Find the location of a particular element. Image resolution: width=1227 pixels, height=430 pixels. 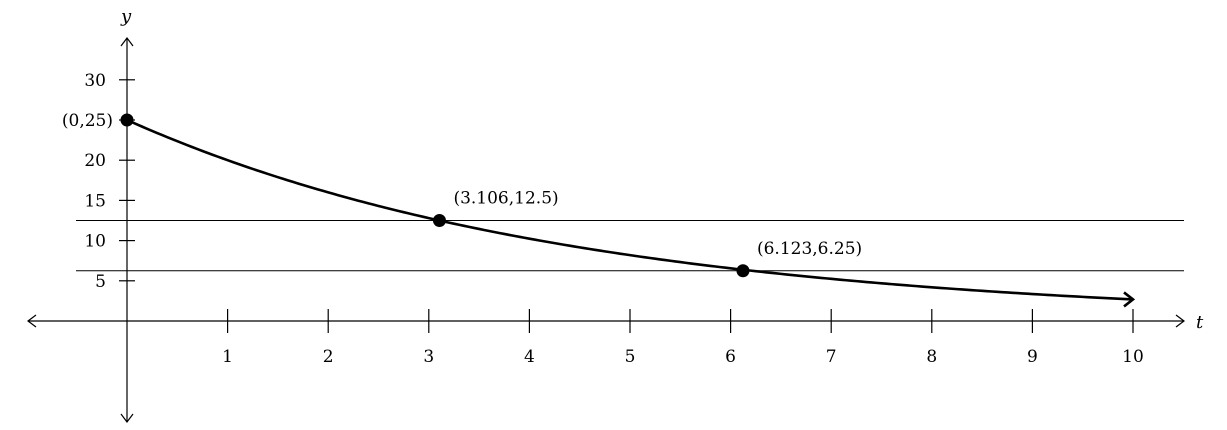

x-axis-right-arrow is located at coordinates (1180, 321).